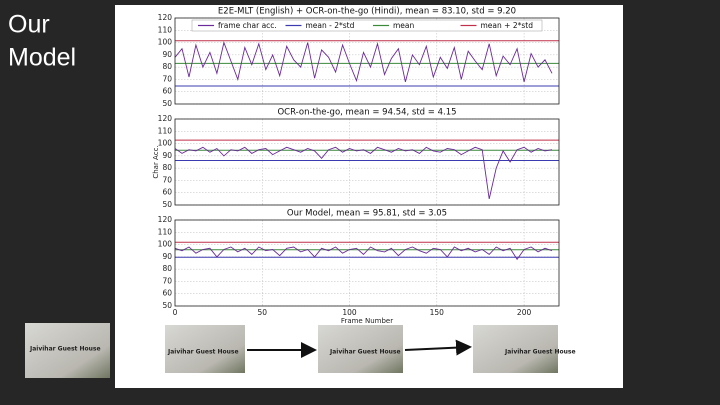 This screenshot has width=720, height=405. What do you see at coordinates (349, 312) in the screenshot?
I see `x-tick-label: 100` at bounding box center [349, 312].